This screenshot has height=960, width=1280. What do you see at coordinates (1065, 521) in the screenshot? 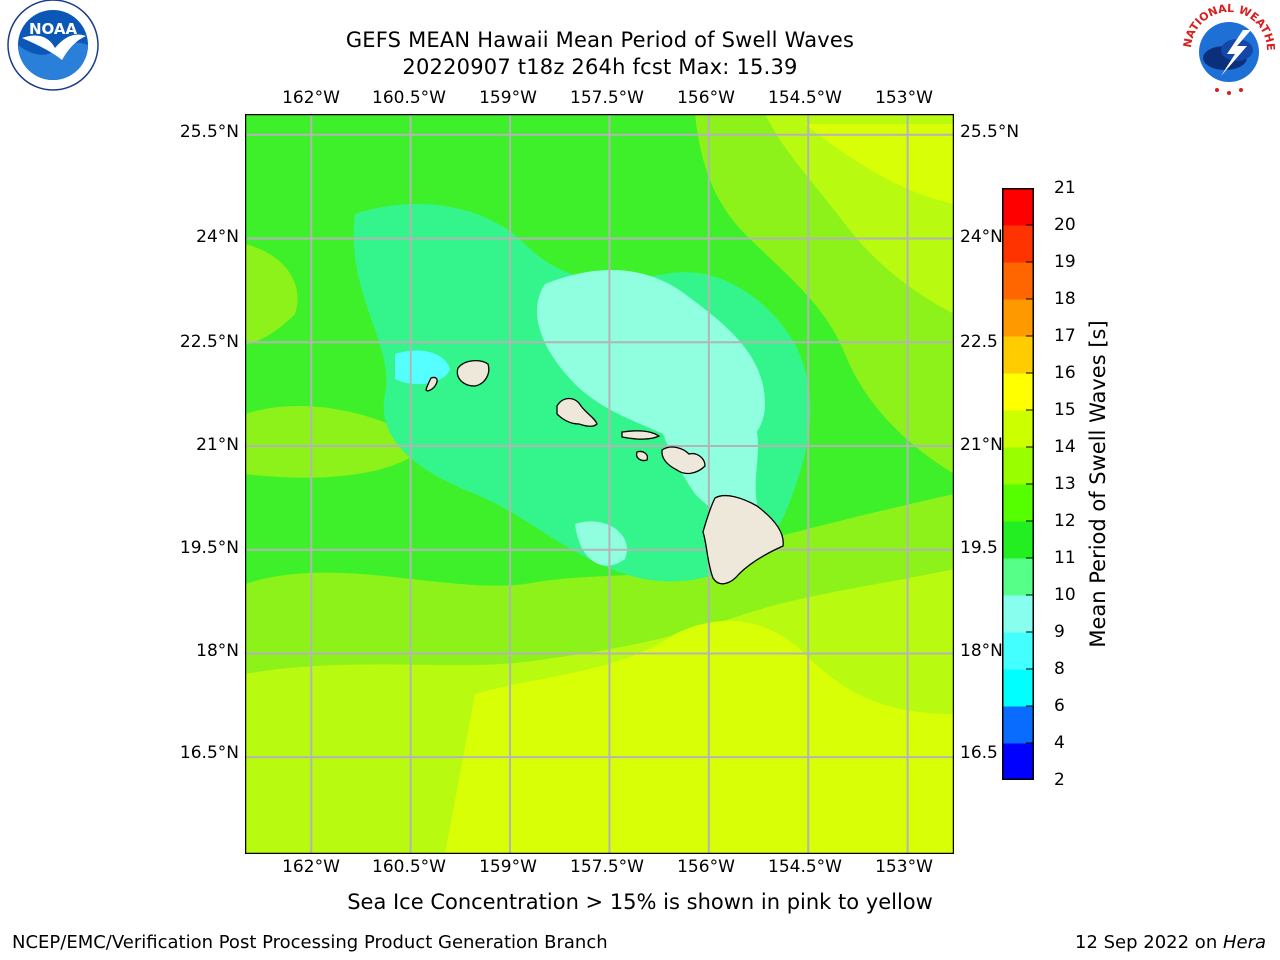
I see `colorbar-level-label: 12` at bounding box center [1065, 521].